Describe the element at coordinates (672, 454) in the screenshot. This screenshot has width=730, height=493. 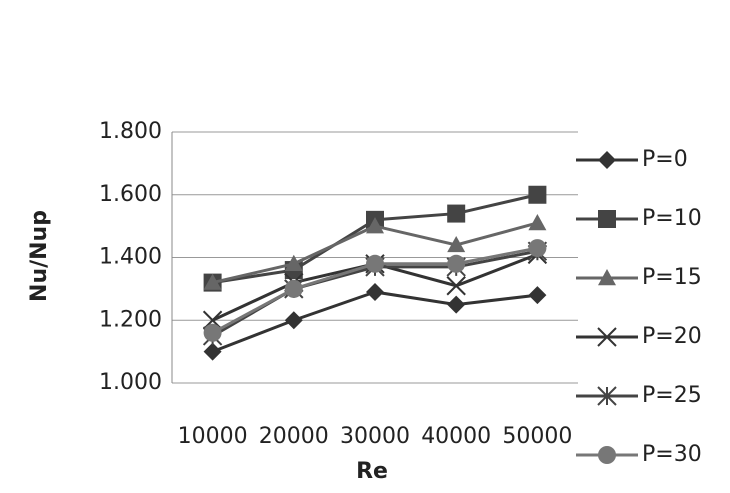
I see `legend-label: P=30` at that location.